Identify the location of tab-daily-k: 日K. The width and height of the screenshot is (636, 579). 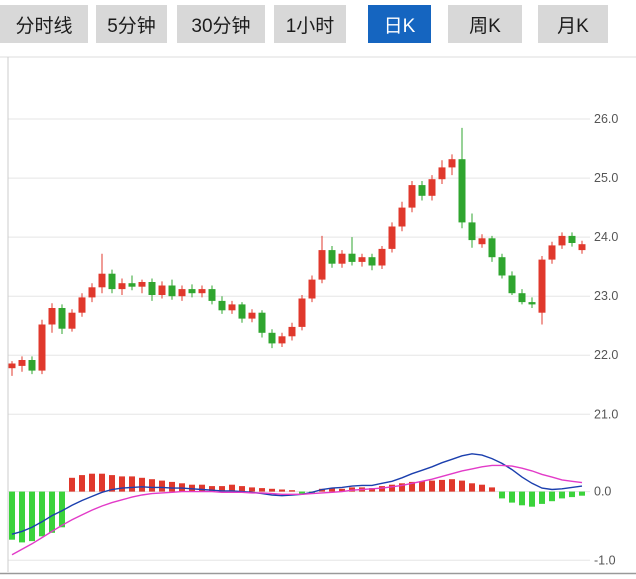
(399, 24).